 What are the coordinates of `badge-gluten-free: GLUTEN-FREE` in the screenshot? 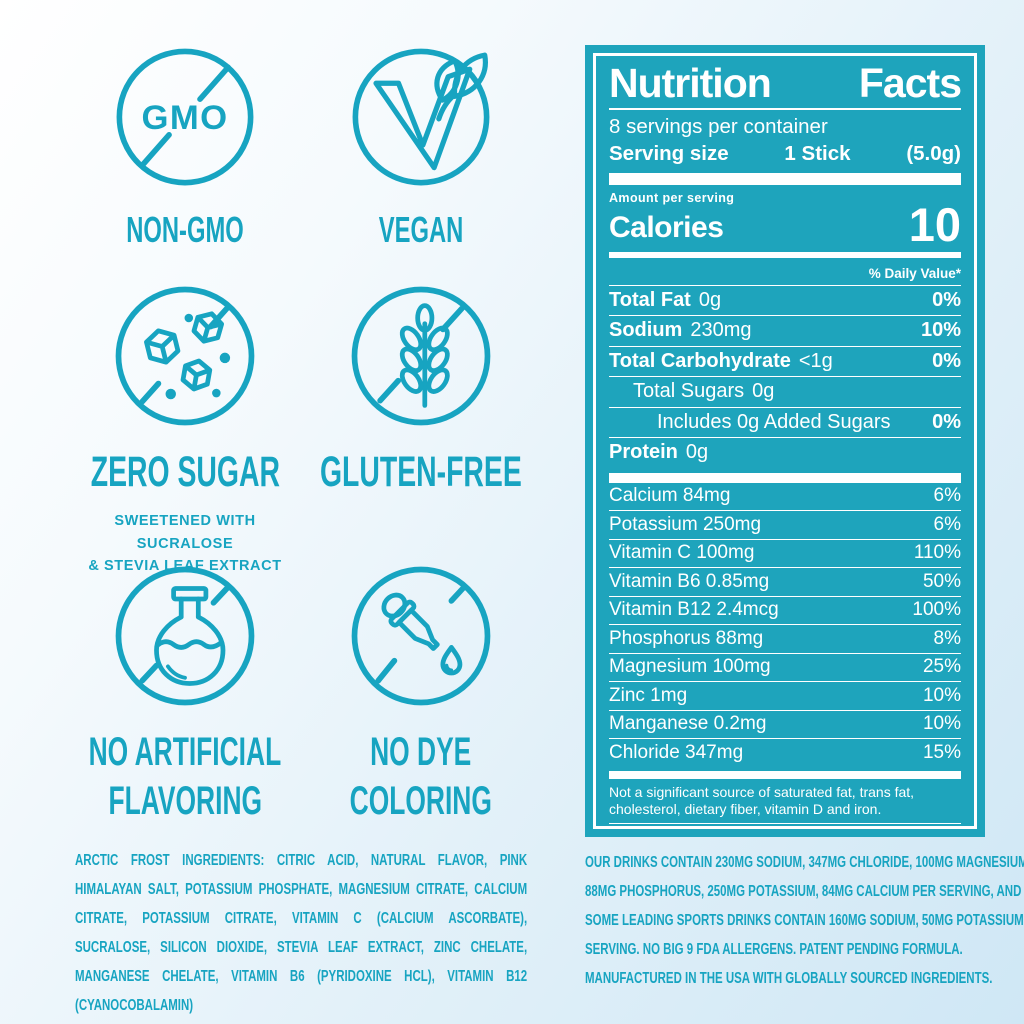 It's located at (421, 389).